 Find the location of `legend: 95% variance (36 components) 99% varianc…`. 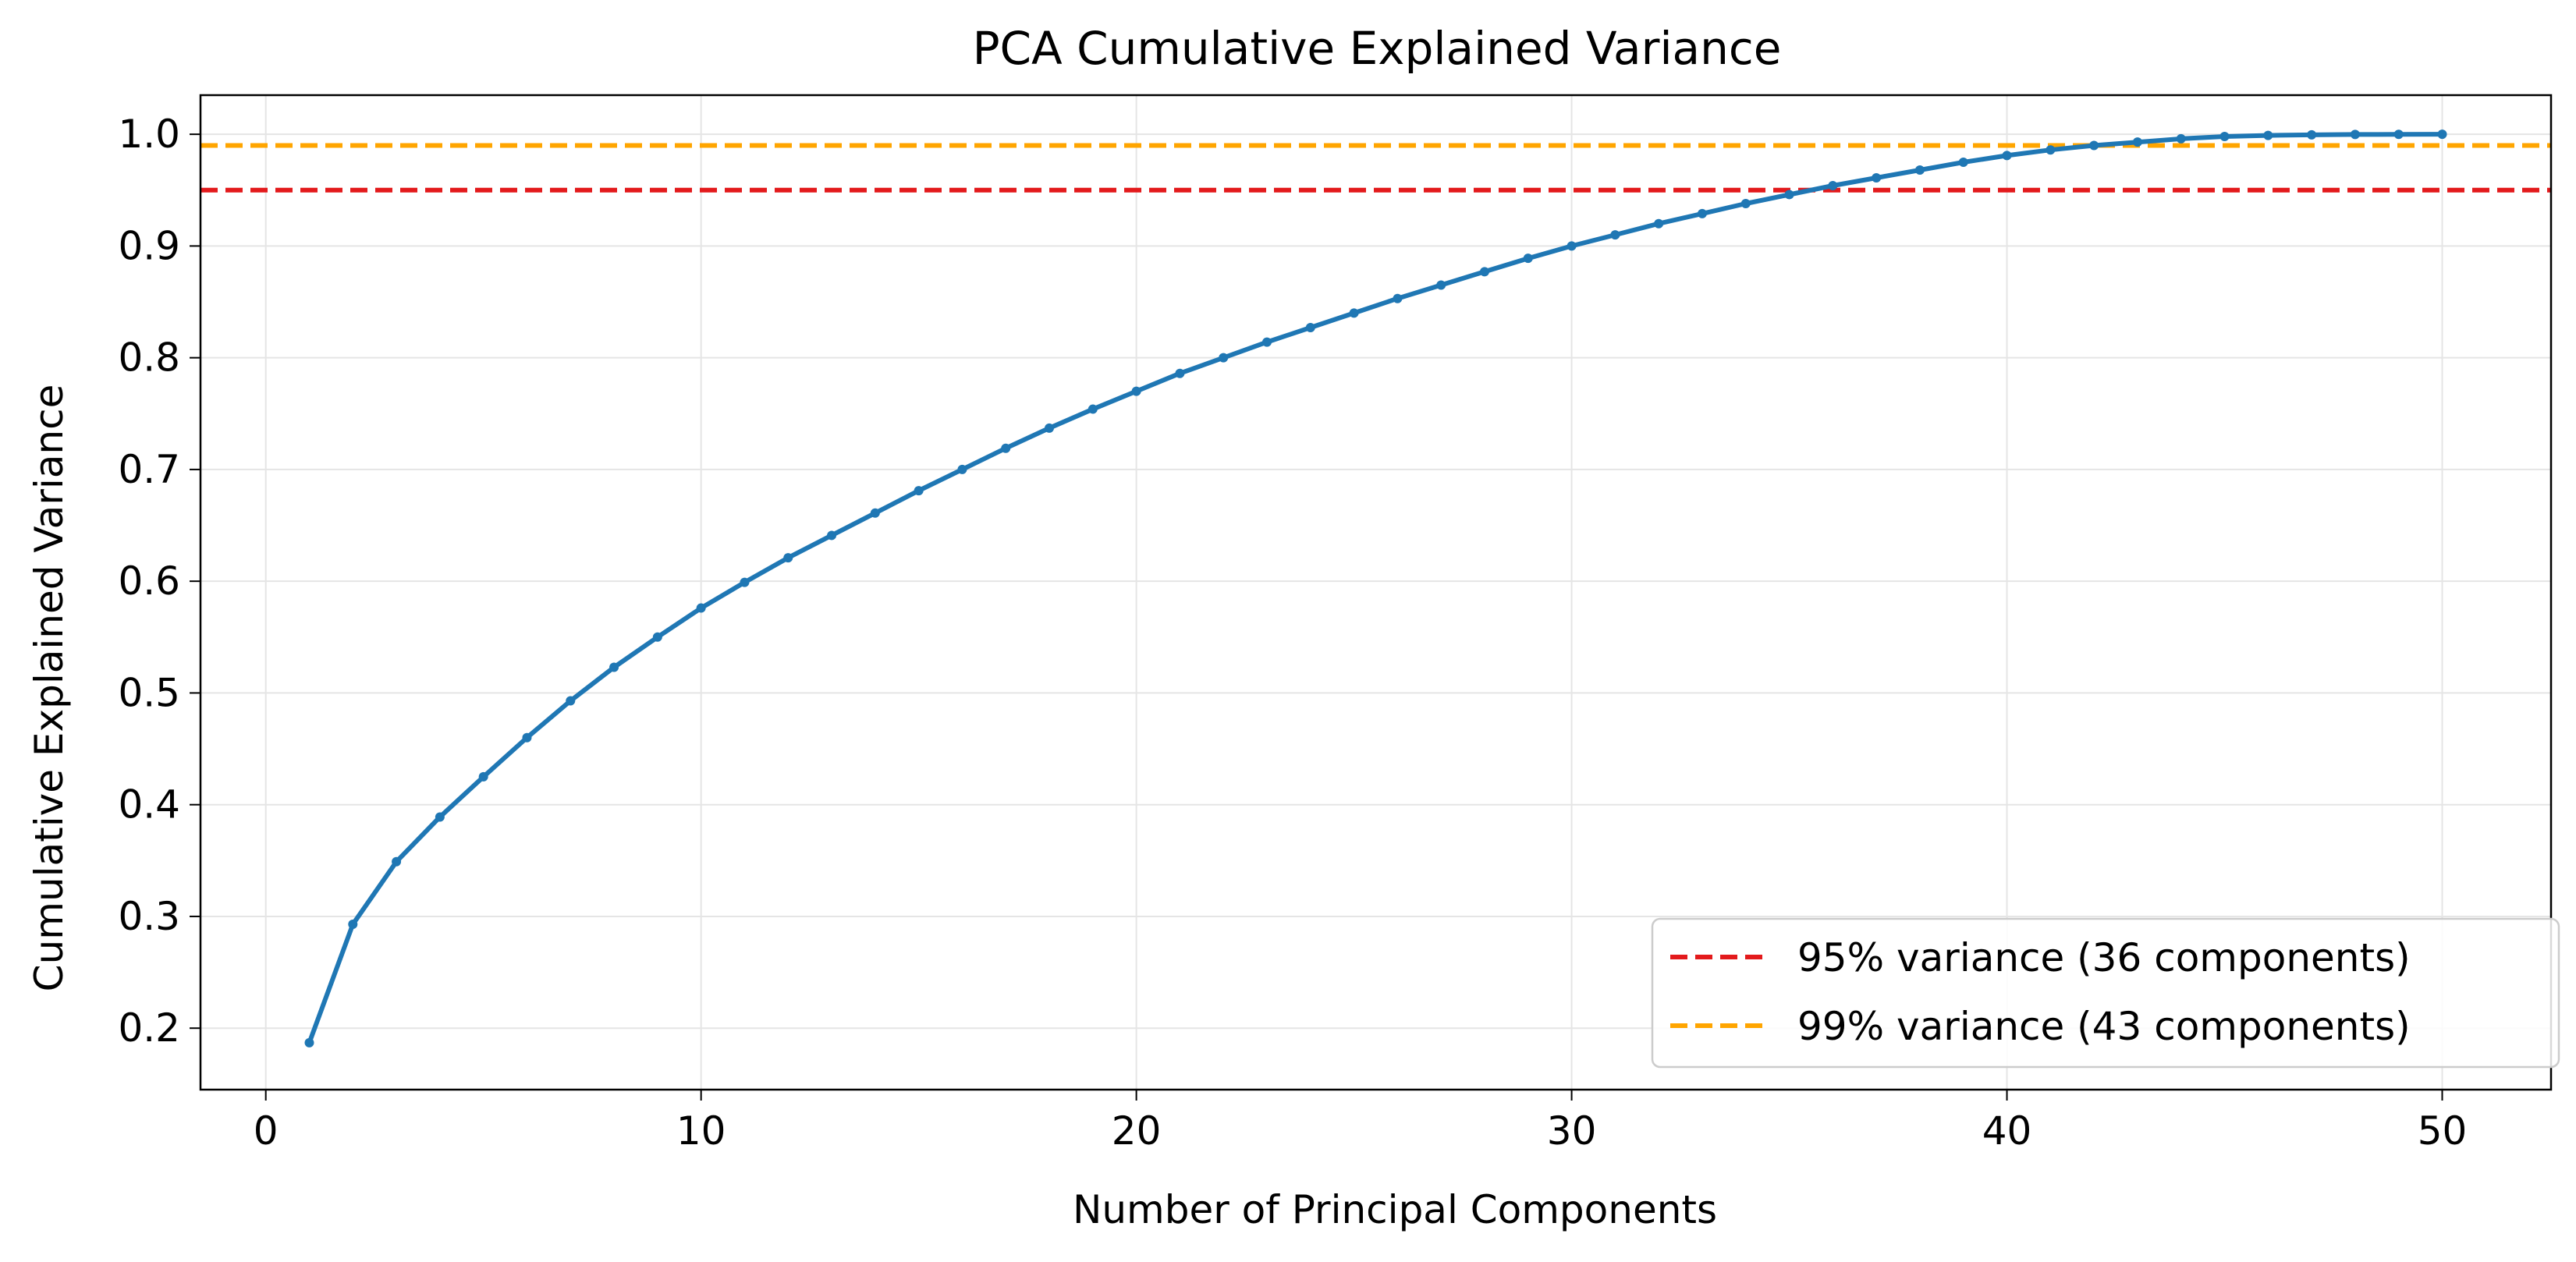

legend: 95% variance (36 components) 99% varianc… is located at coordinates (2105, 993).